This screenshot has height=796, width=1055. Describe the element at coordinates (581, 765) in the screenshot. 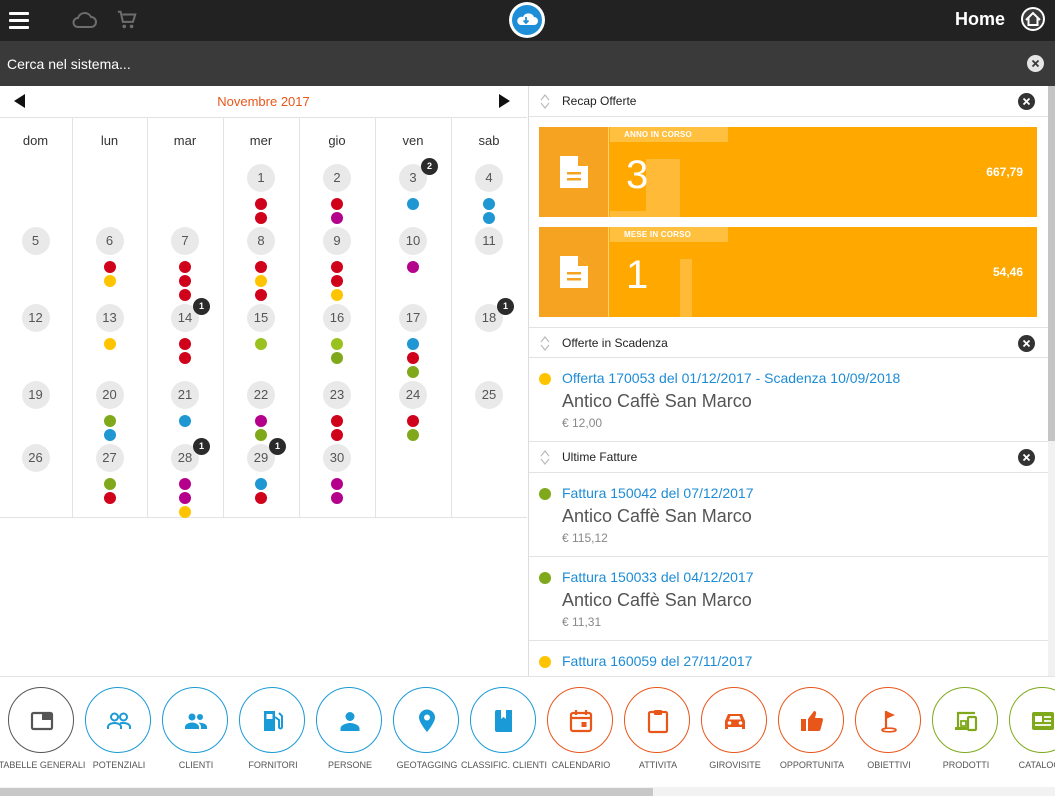

I see `nav-button-label: CALENDARIO` at that location.